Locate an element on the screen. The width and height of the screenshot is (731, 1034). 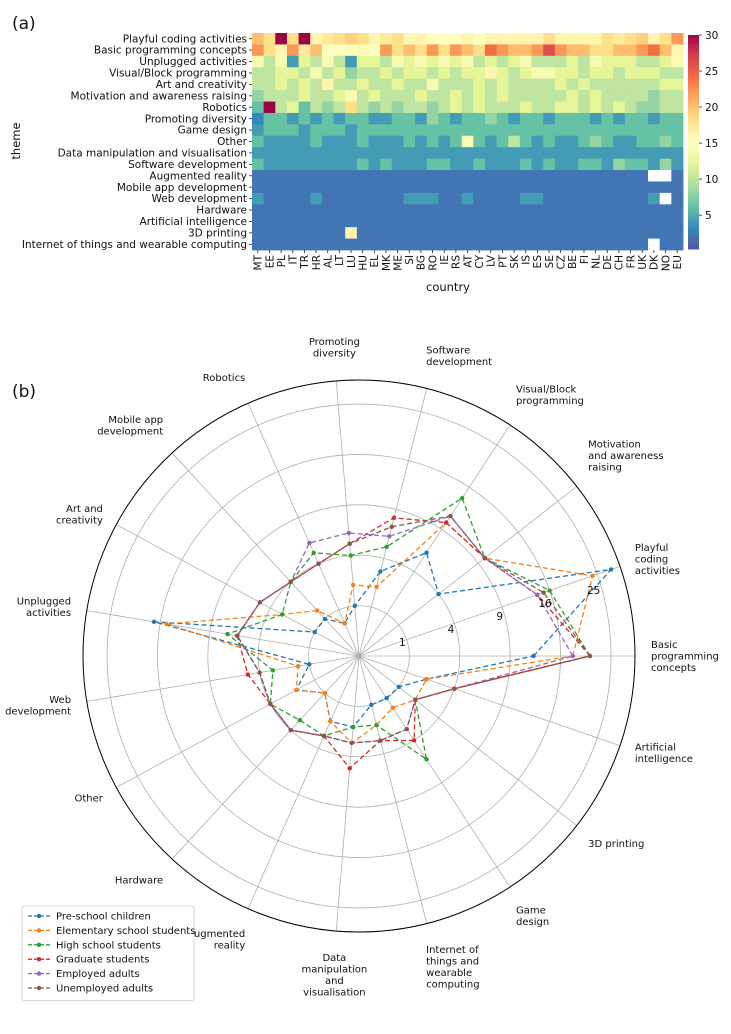
radar-axis-label: Artificial intelligence is located at coordinates (664, 753).